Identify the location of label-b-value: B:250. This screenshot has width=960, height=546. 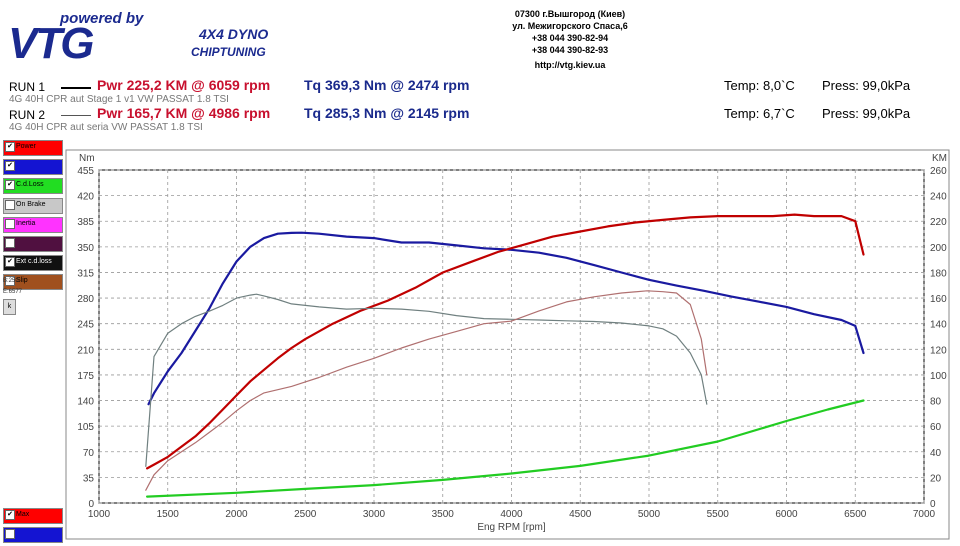
(11, 281).